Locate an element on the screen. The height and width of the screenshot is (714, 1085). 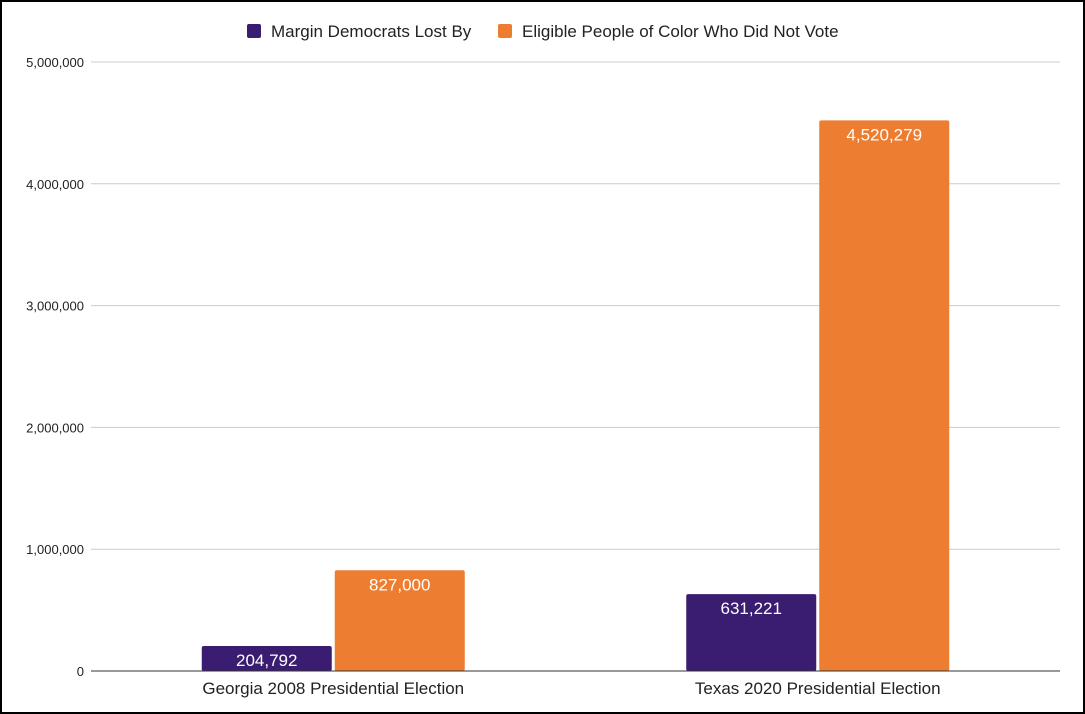
y-tick-label: 0 is located at coordinates (80, 671).